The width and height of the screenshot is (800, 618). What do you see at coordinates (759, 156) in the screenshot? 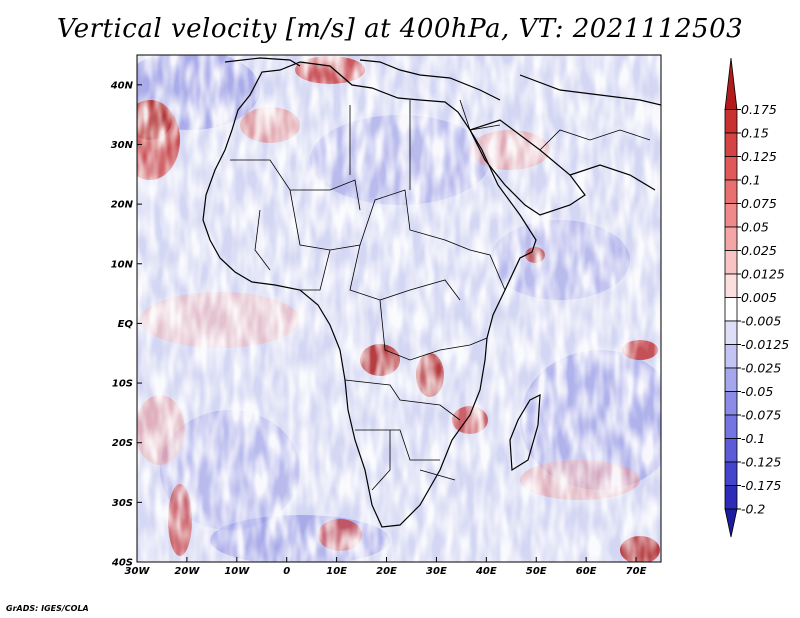
I see `colorbar-label: 0.125` at bounding box center [759, 156].